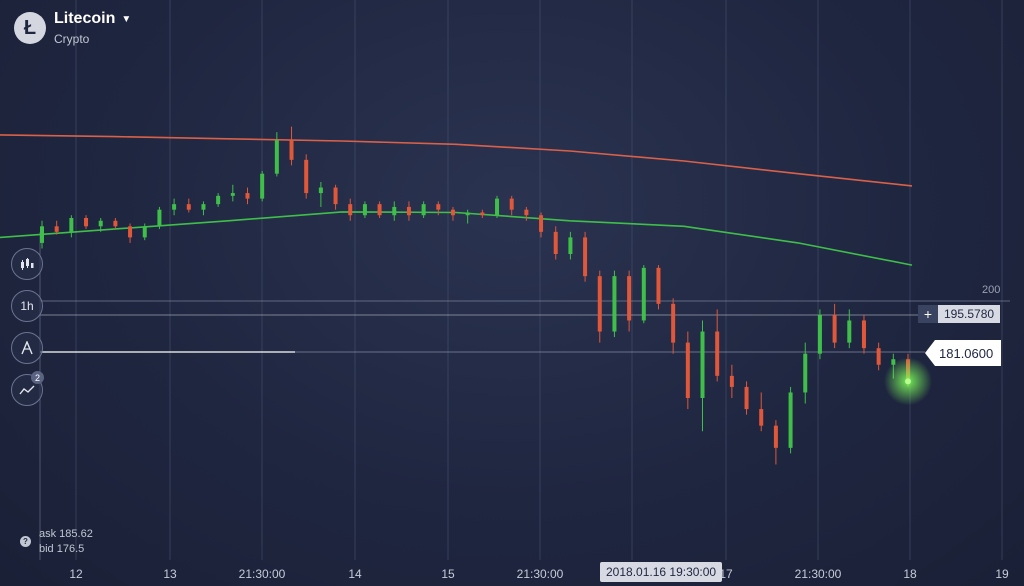 Image resolution: width=1024 pixels, height=586 pixels. Describe the element at coordinates (66, 541) in the screenshot. I see `quotes-block: ask 185.62 bid 176.5` at that location.